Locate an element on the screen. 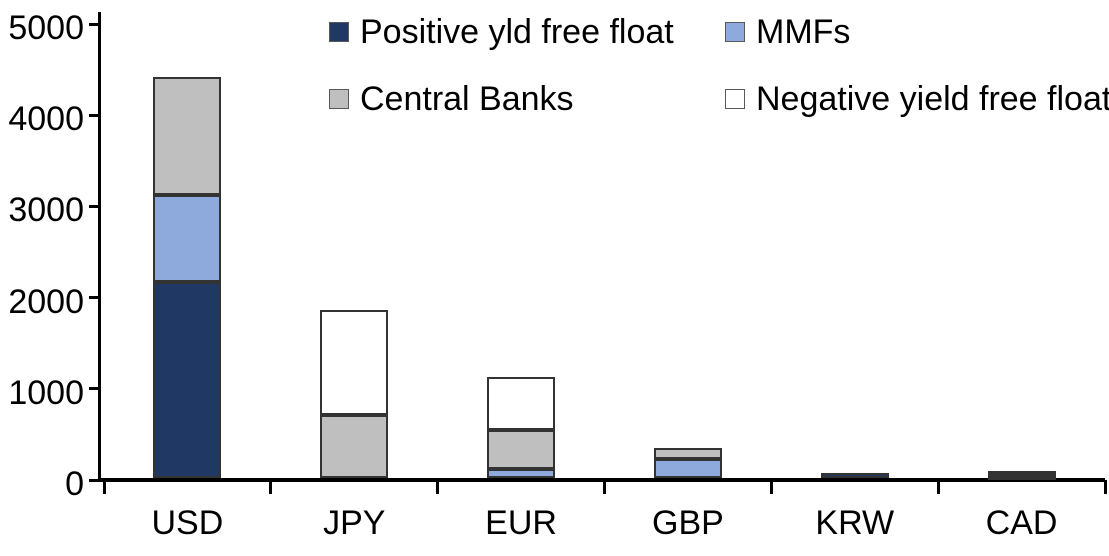 This screenshot has height=556, width=1109. legend-label: Central Banks is located at coordinates (467, 98).